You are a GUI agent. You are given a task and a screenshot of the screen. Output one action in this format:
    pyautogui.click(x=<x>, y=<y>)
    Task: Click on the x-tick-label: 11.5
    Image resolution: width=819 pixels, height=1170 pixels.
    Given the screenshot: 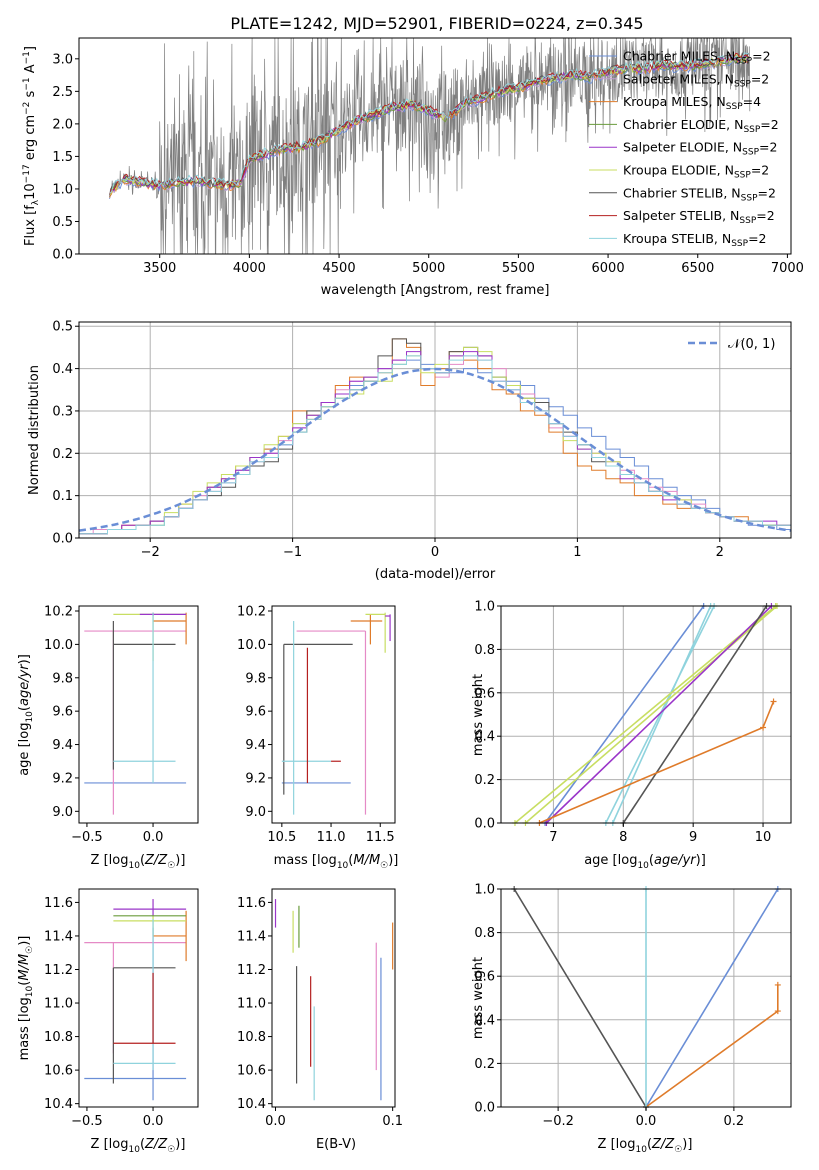 What is the action you would take?
    pyautogui.click(x=380, y=837)
    